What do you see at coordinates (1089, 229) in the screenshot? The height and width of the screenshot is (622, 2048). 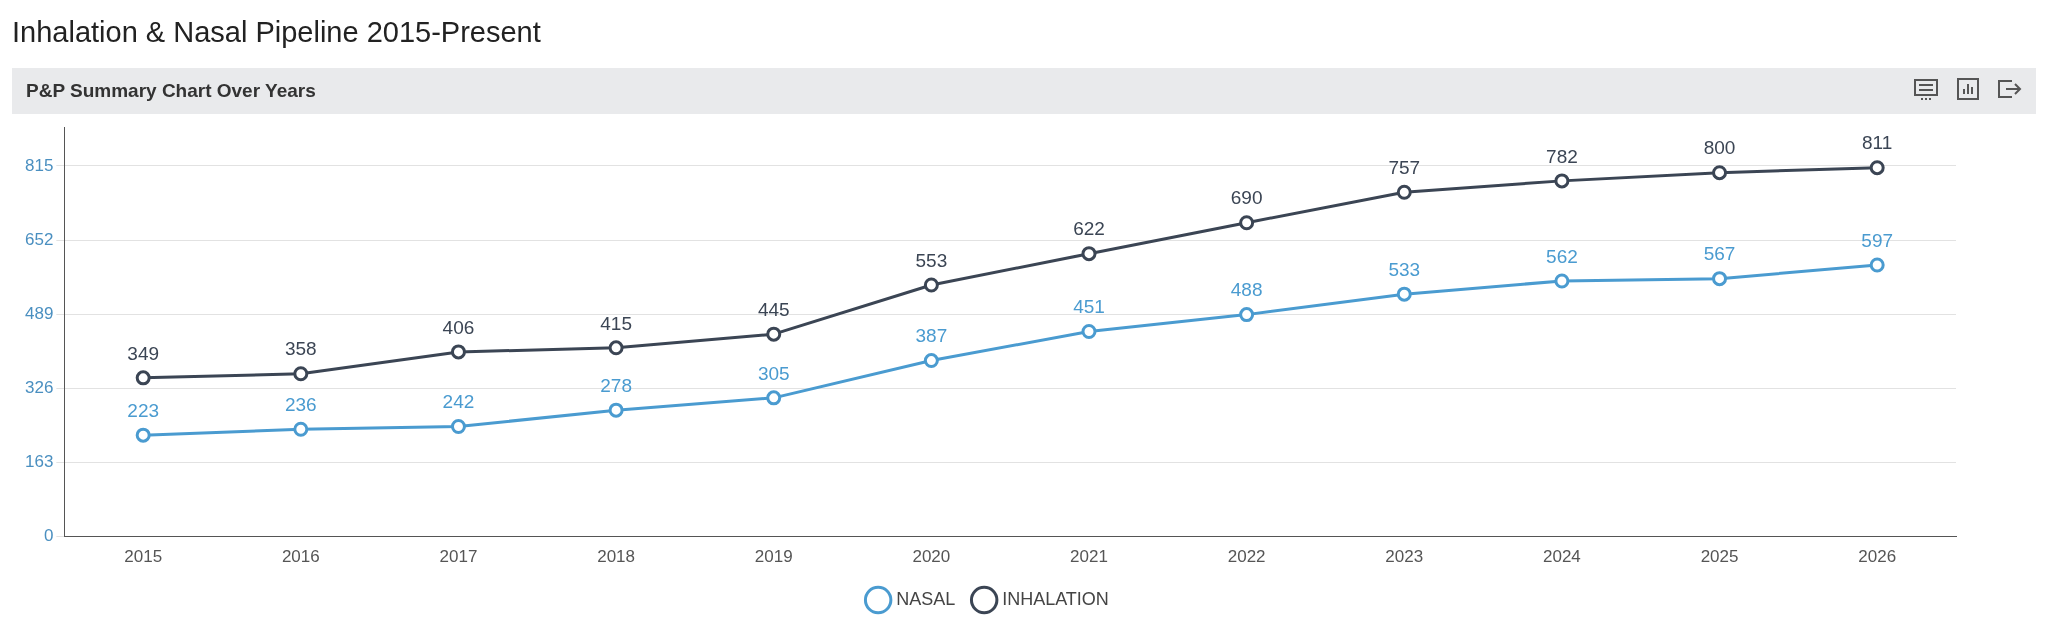 I see `data-label: 622` at bounding box center [1089, 229].